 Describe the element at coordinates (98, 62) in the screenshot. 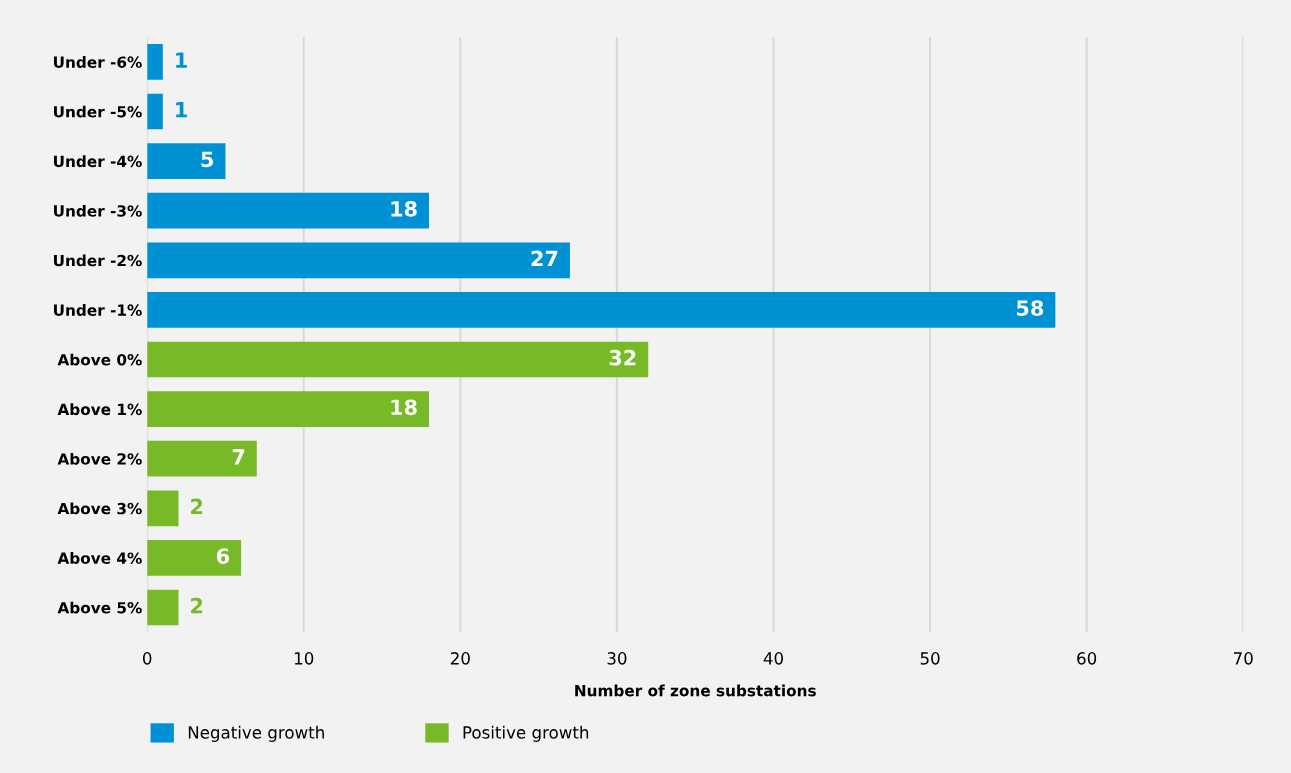

I see `y-tick-label: Under -6%` at that location.